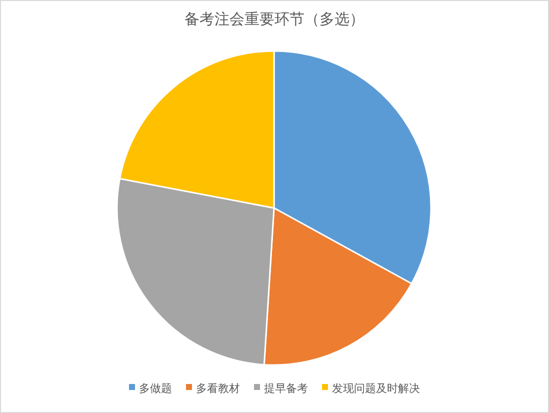 The height and width of the screenshot is (413, 549). What do you see at coordinates (274, 19) in the screenshot?
I see `chart-title: 备考注会重要环节（多选）` at bounding box center [274, 19].